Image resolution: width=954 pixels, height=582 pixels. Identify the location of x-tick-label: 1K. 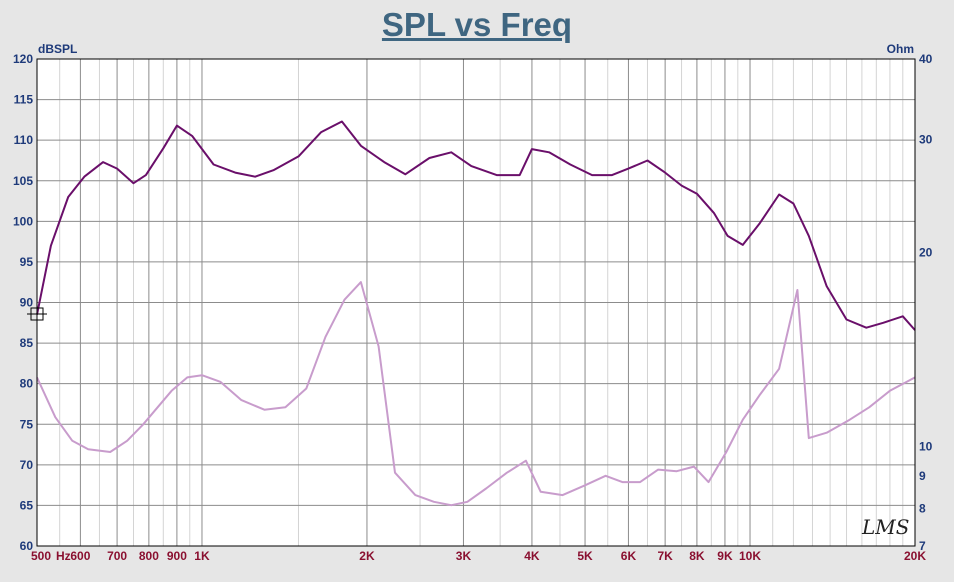
(202, 556).